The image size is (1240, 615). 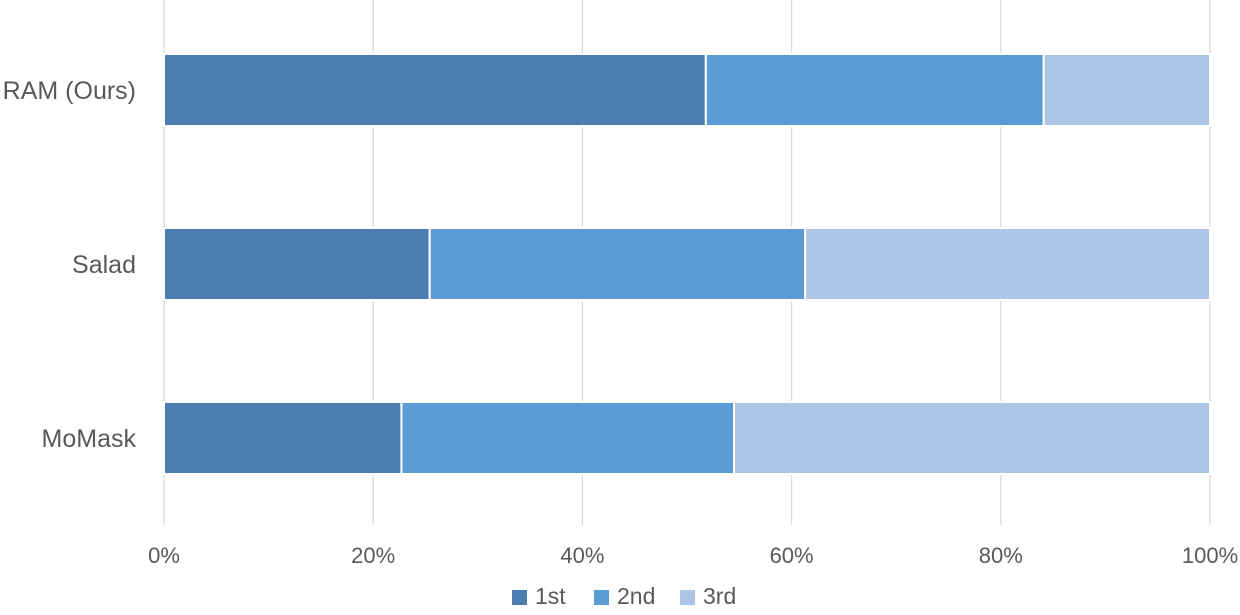 What do you see at coordinates (568, 438) in the screenshot?
I see `bar-momask-2nd` at bounding box center [568, 438].